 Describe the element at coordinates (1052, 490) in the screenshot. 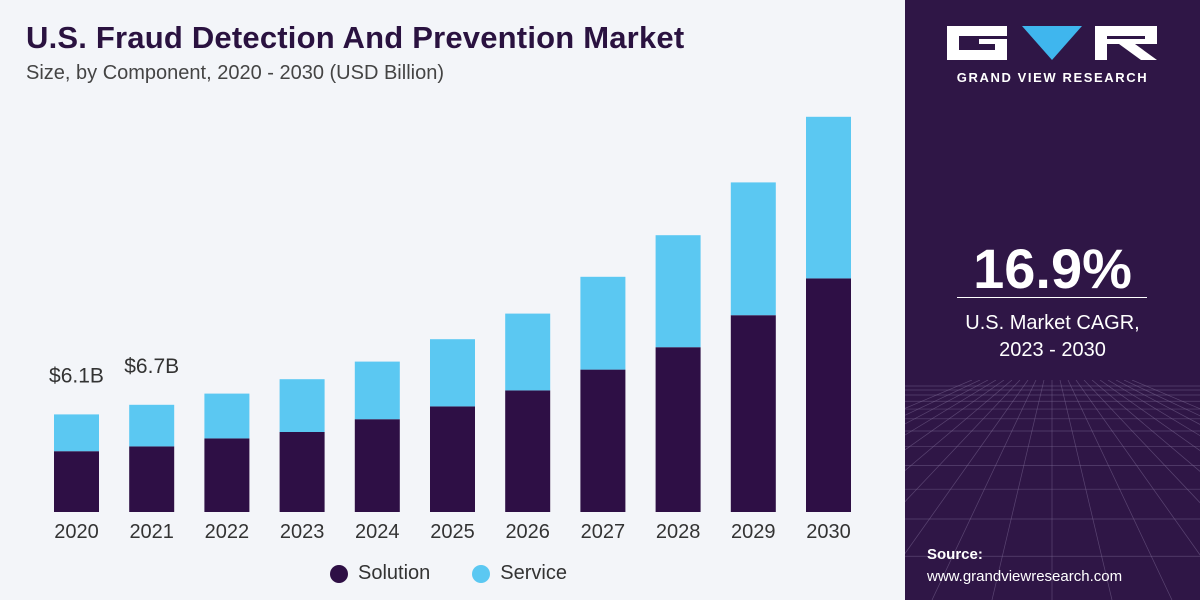

I see `grid-floor-decoration` at that location.